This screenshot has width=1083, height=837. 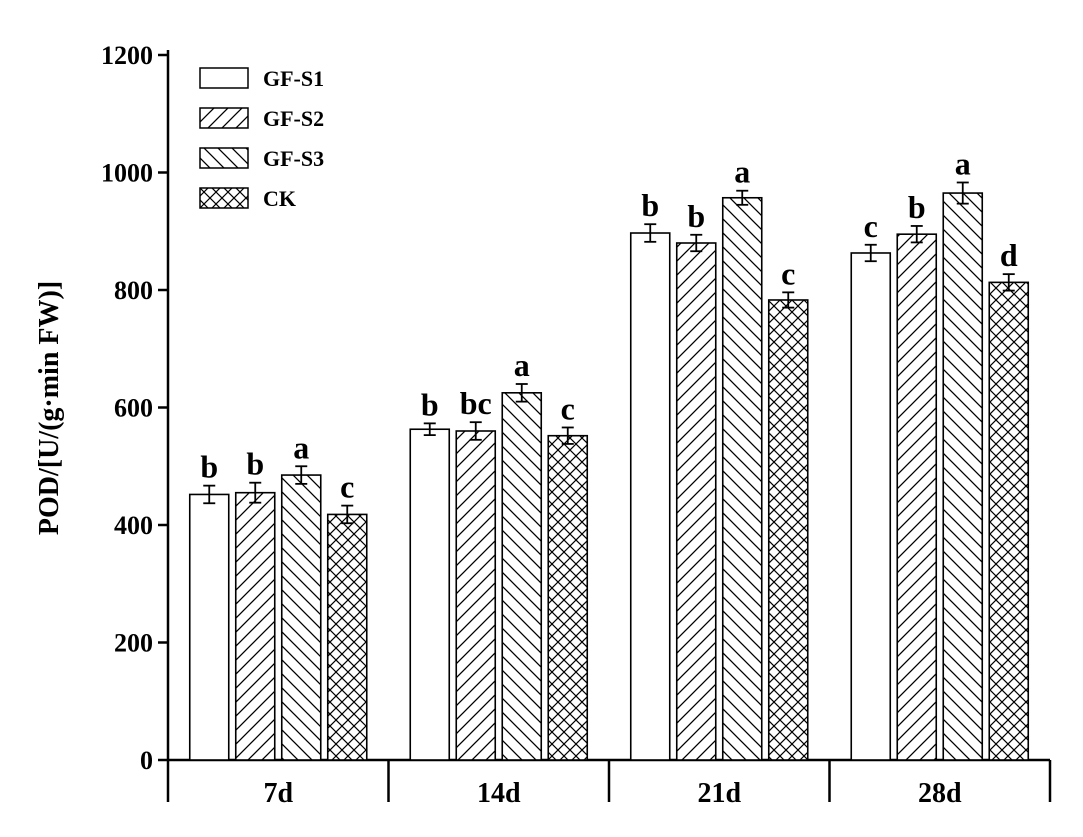 What do you see at coordinates (476, 403) in the screenshot?
I see `significance-label: bc` at bounding box center [476, 403].